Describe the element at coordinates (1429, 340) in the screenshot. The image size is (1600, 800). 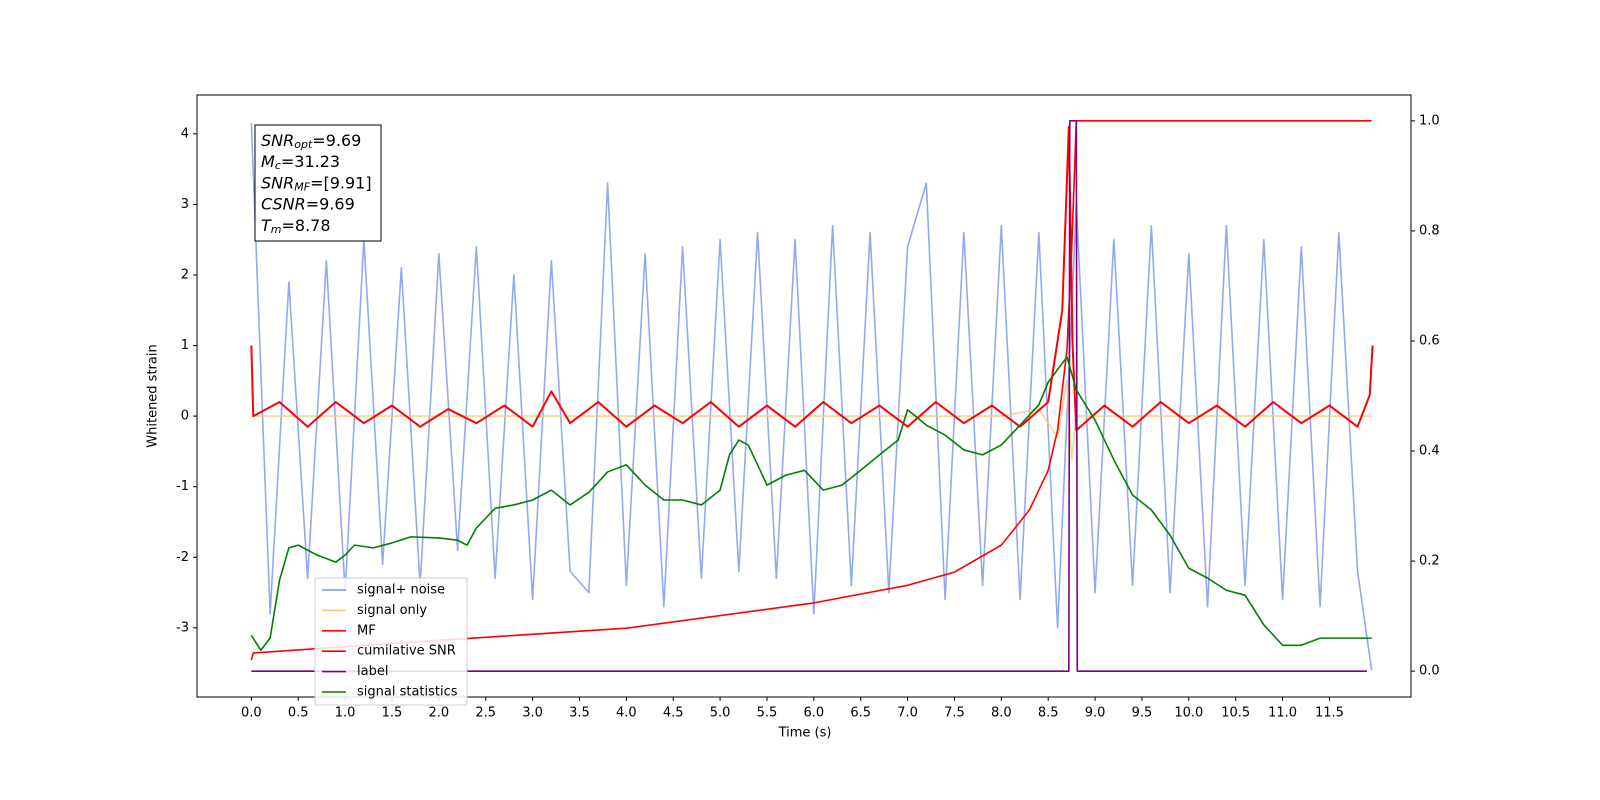
I see `y2-tick-label: 0.6` at that location.